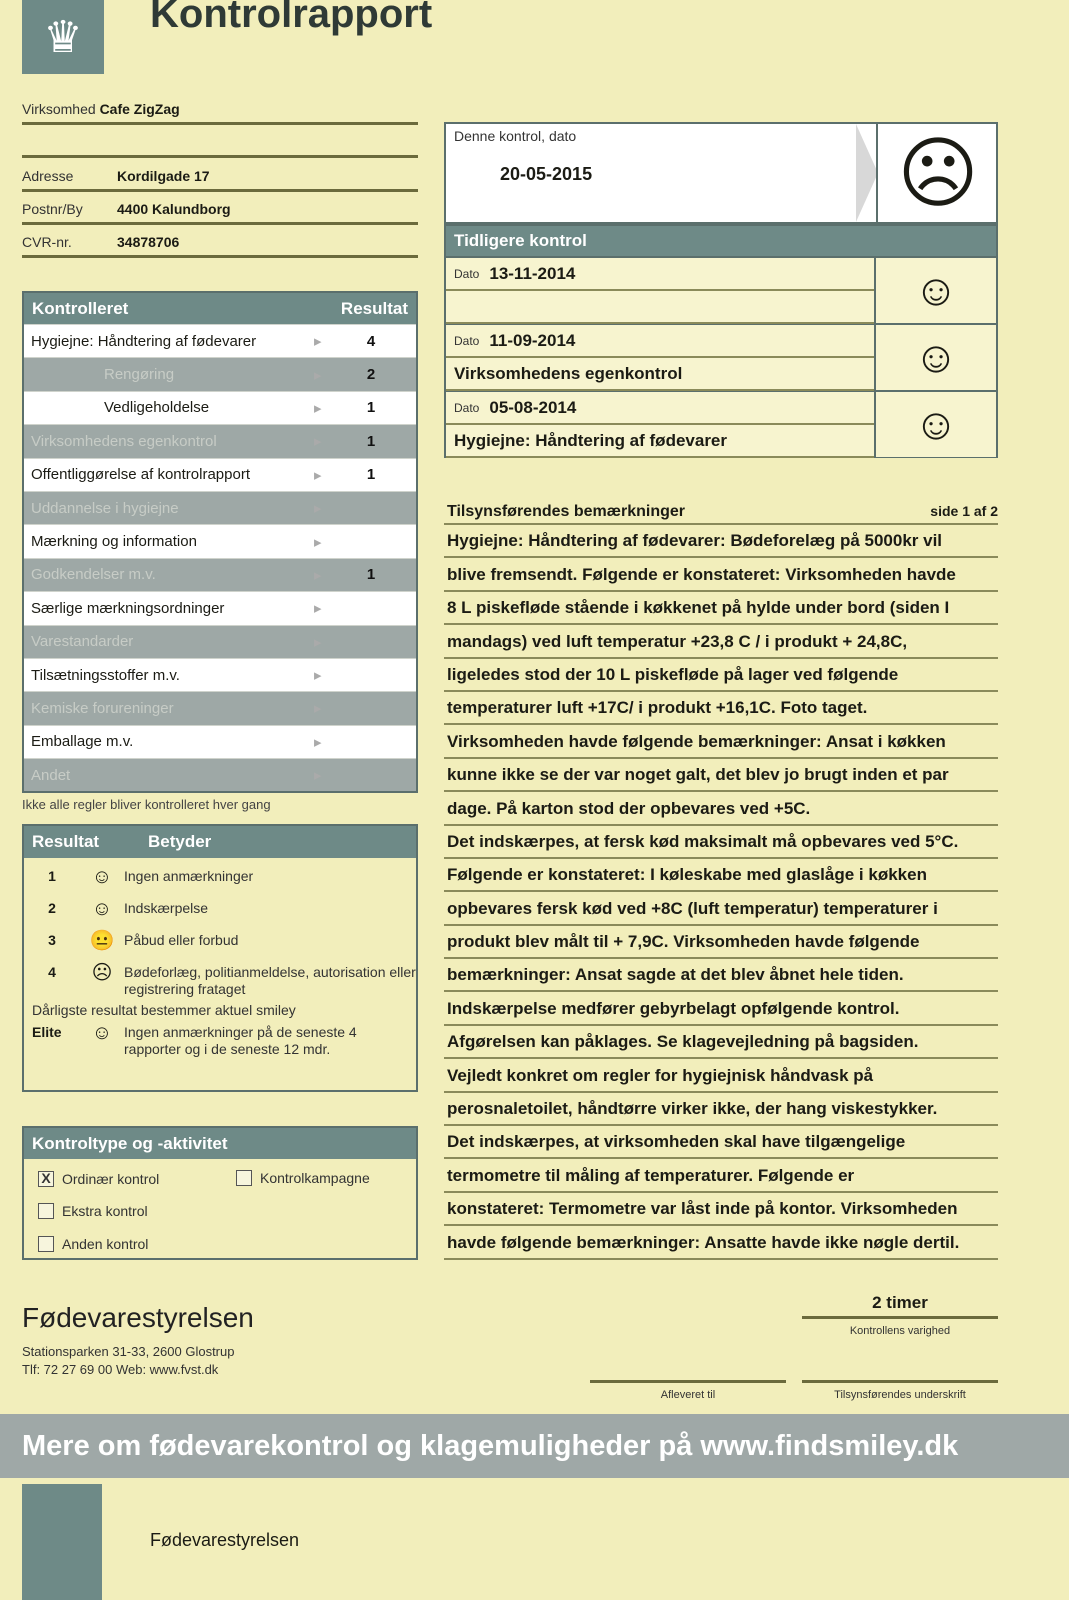  Describe the element at coordinates (220, 143) in the screenshot. I see `blank-line` at that location.